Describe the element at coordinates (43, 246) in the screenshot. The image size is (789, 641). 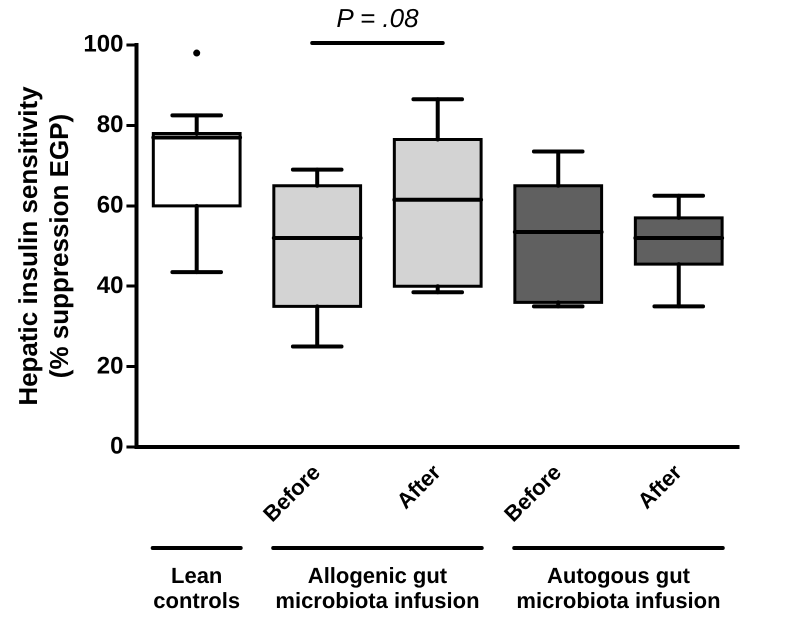
I see `y-axis-title: Hepatic insulin sensitivity (% suppression EGP)` at that location.